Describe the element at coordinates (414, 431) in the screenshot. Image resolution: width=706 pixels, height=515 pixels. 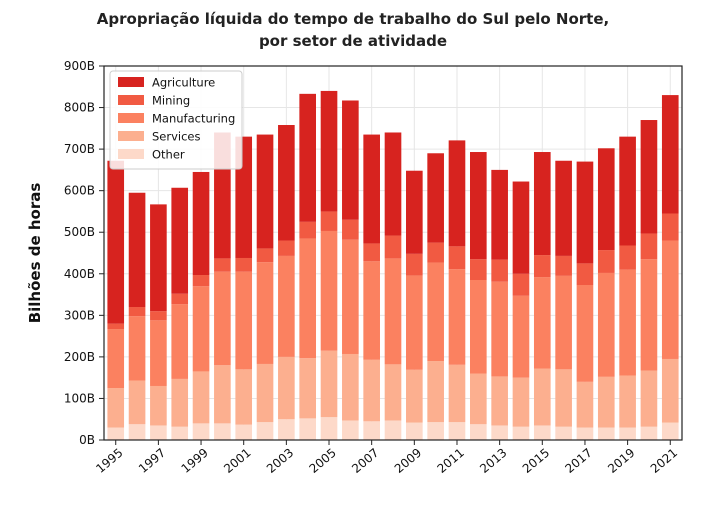
I see `bar-other-2009` at that location.